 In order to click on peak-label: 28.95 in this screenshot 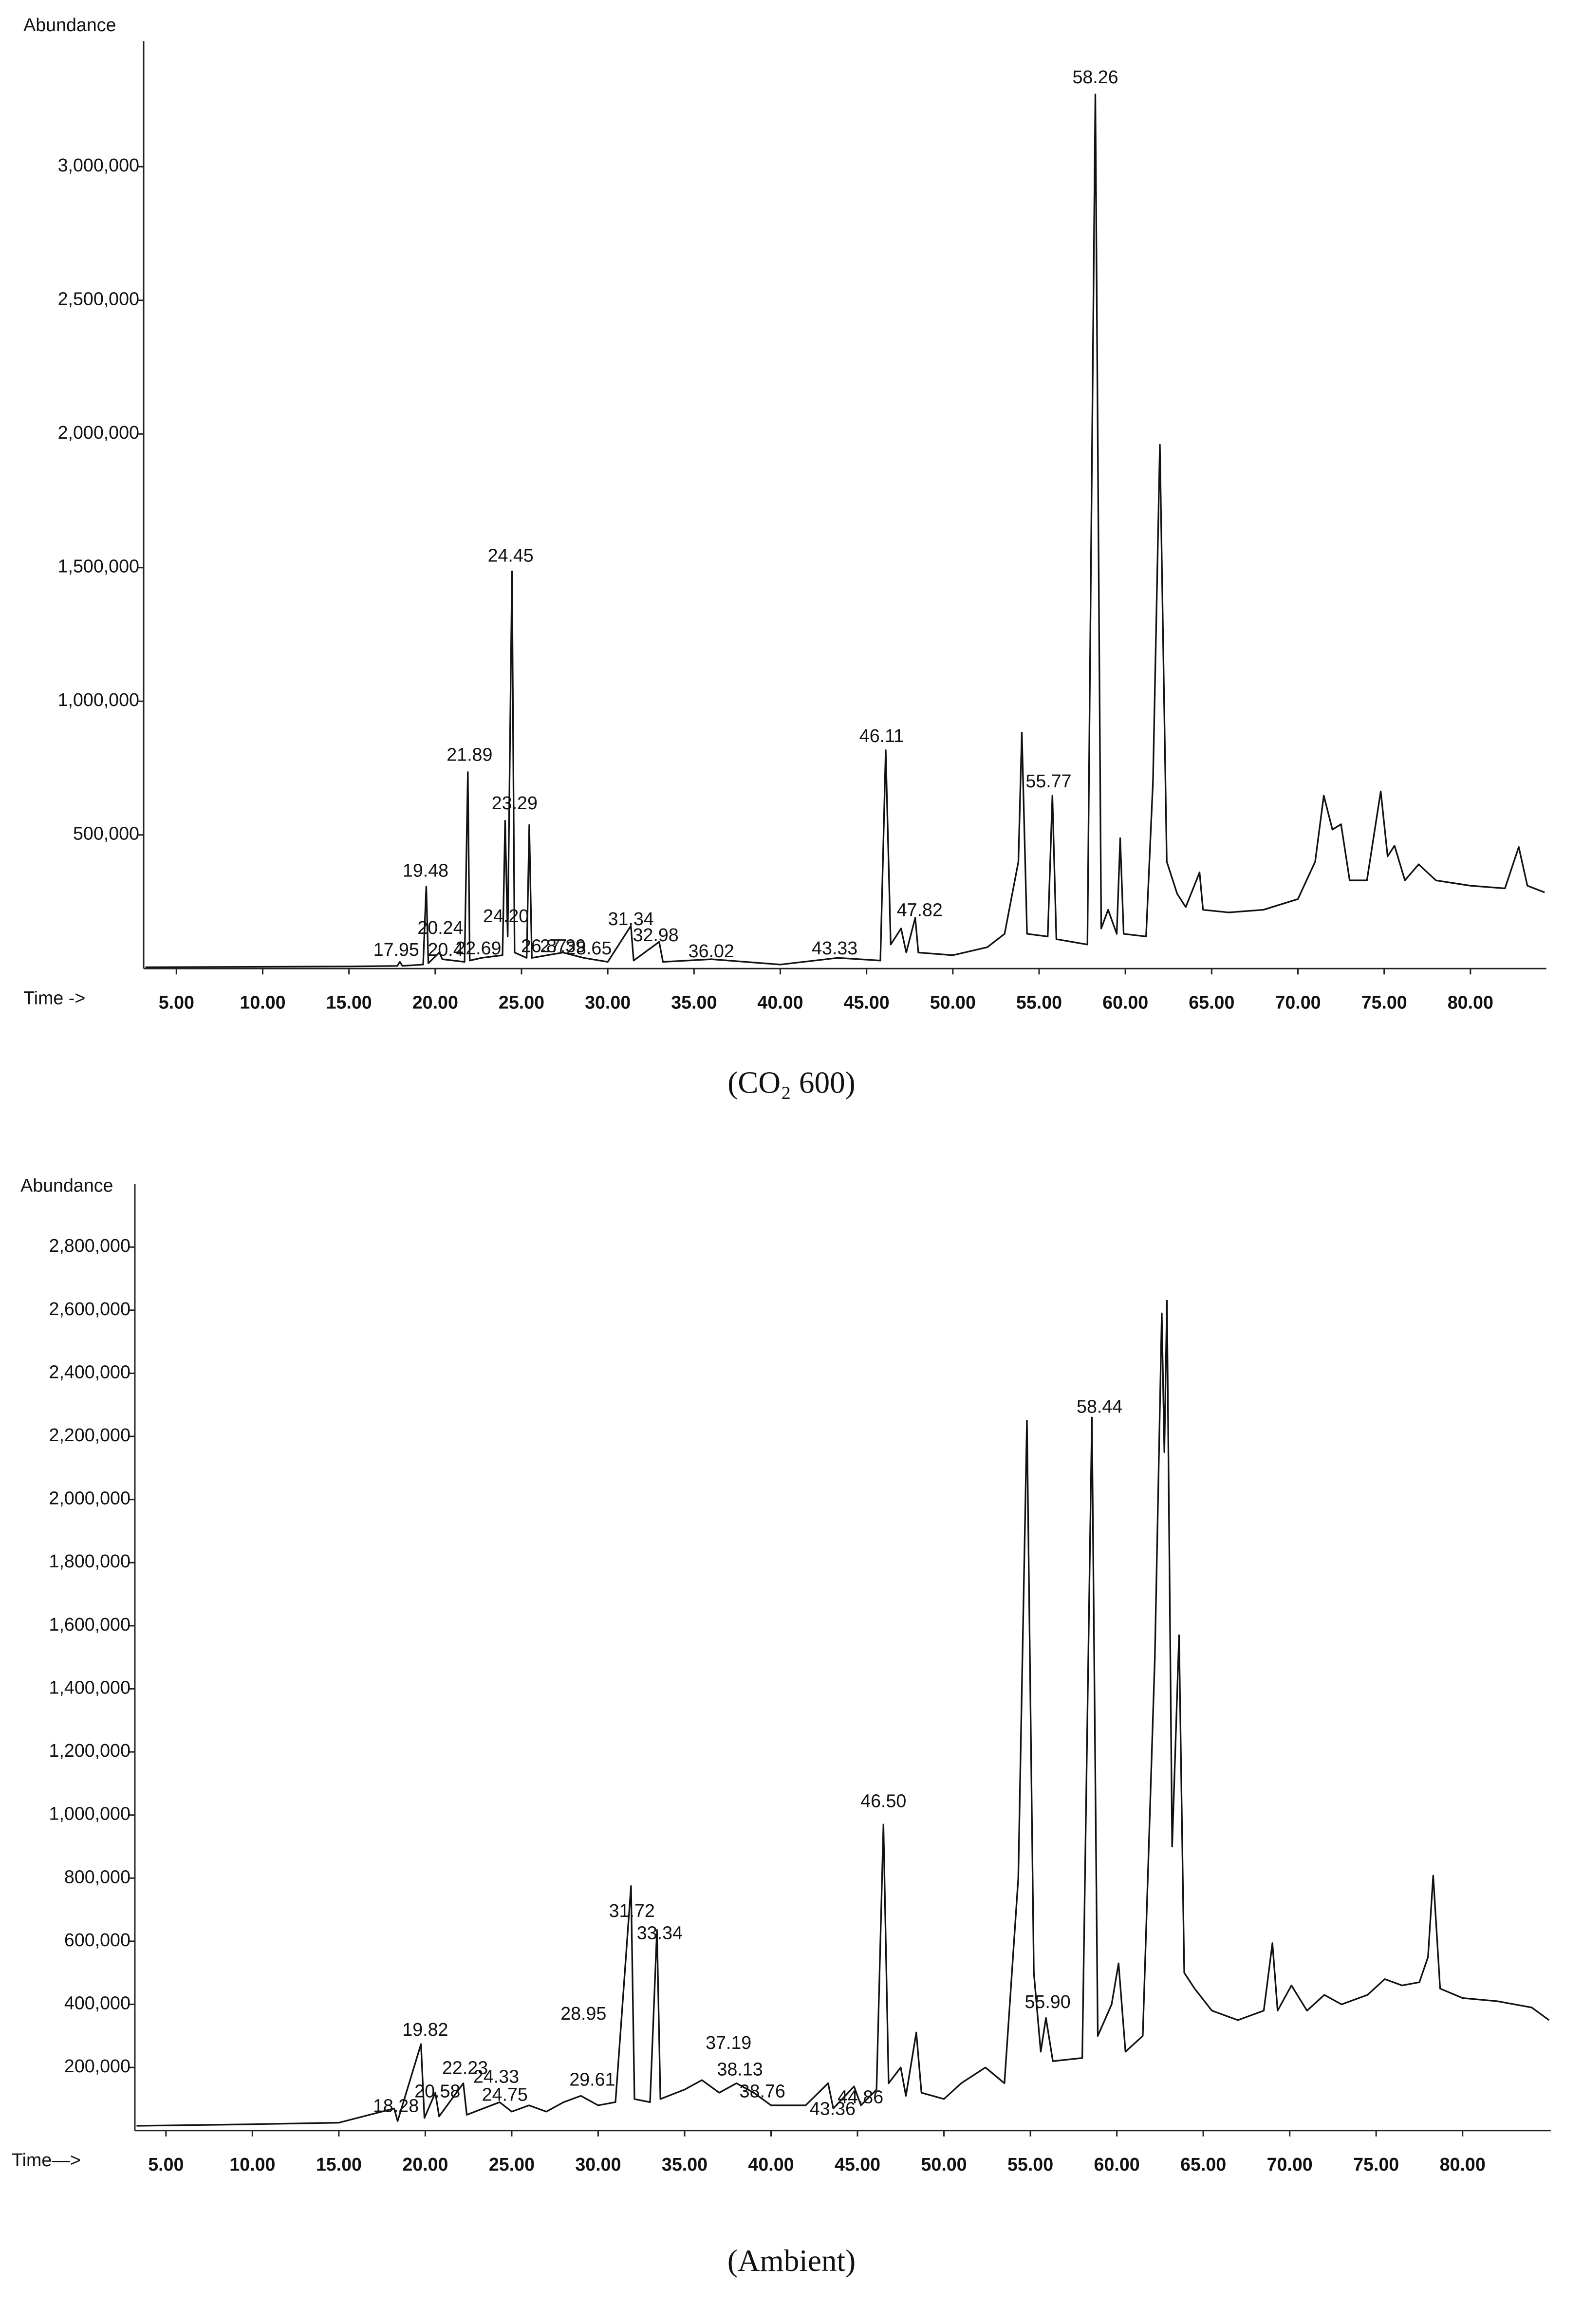, I will do `click(583, 2013)`.